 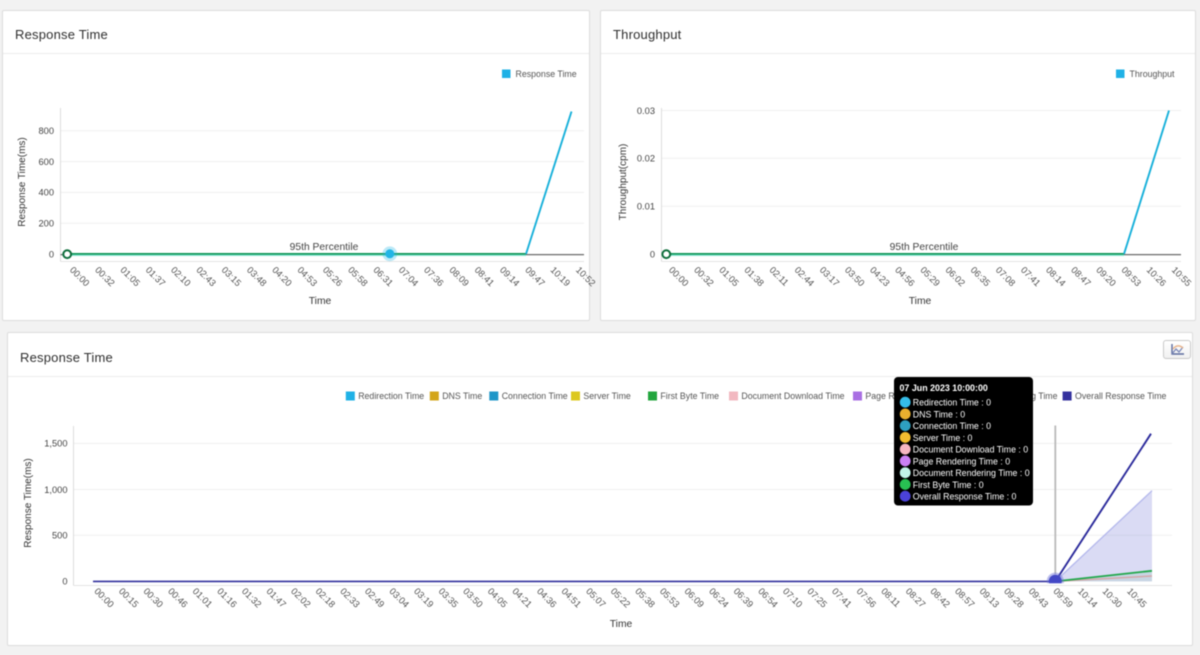 What do you see at coordinates (940, 598) in the screenshot?
I see `svg-text: 08:42` at bounding box center [940, 598].